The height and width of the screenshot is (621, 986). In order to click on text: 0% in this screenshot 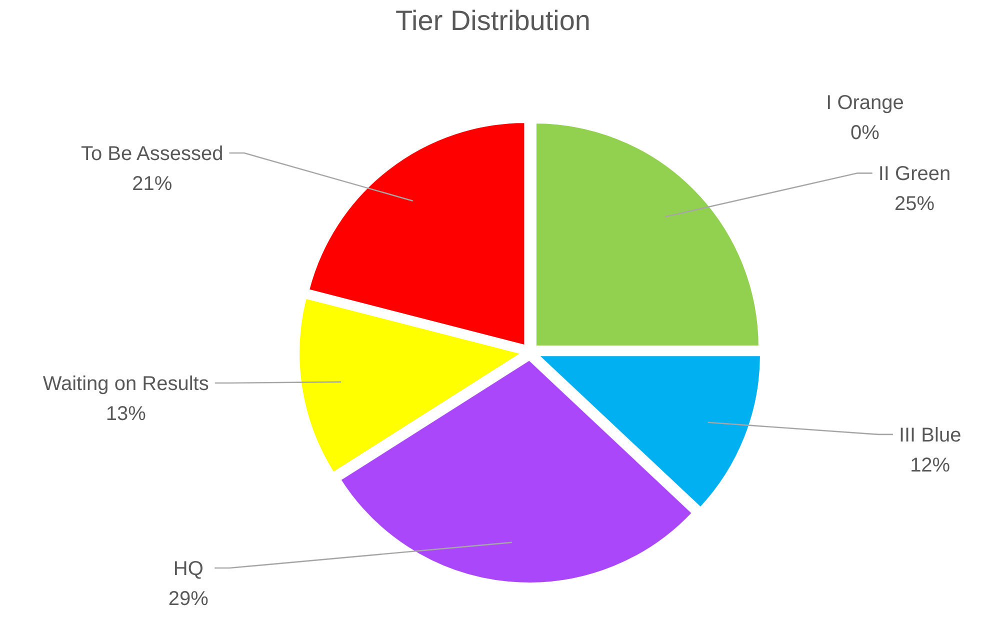, I will do `click(865, 133)`.